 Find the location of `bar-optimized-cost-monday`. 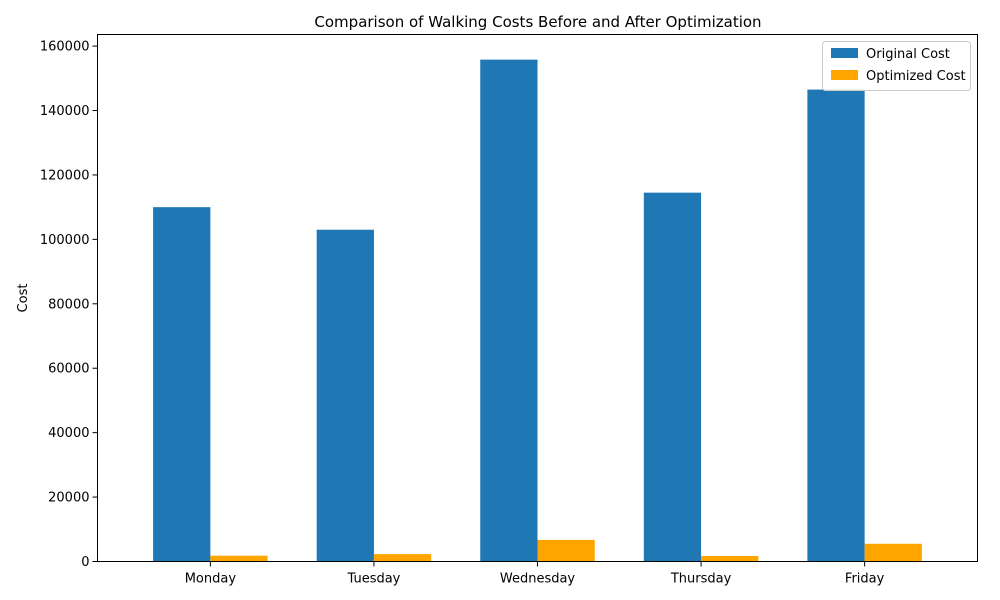

bar-optimized-cost-monday is located at coordinates (239, 558).